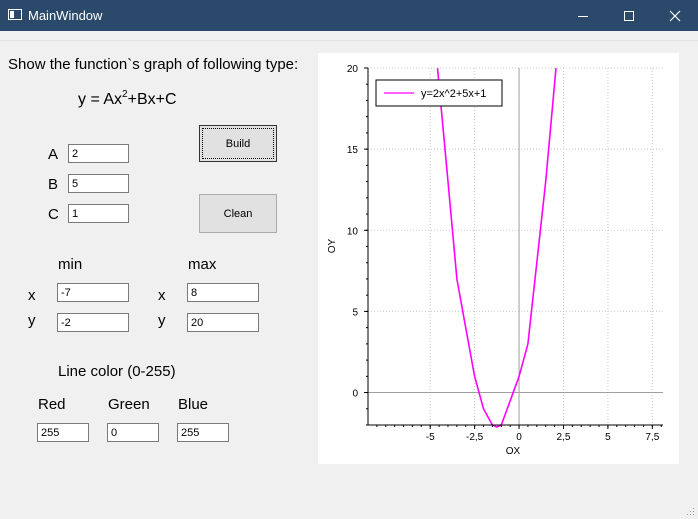 Image resolution: width=698 pixels, height=519 pixels. I want to click on close-button, so click(675, 15).